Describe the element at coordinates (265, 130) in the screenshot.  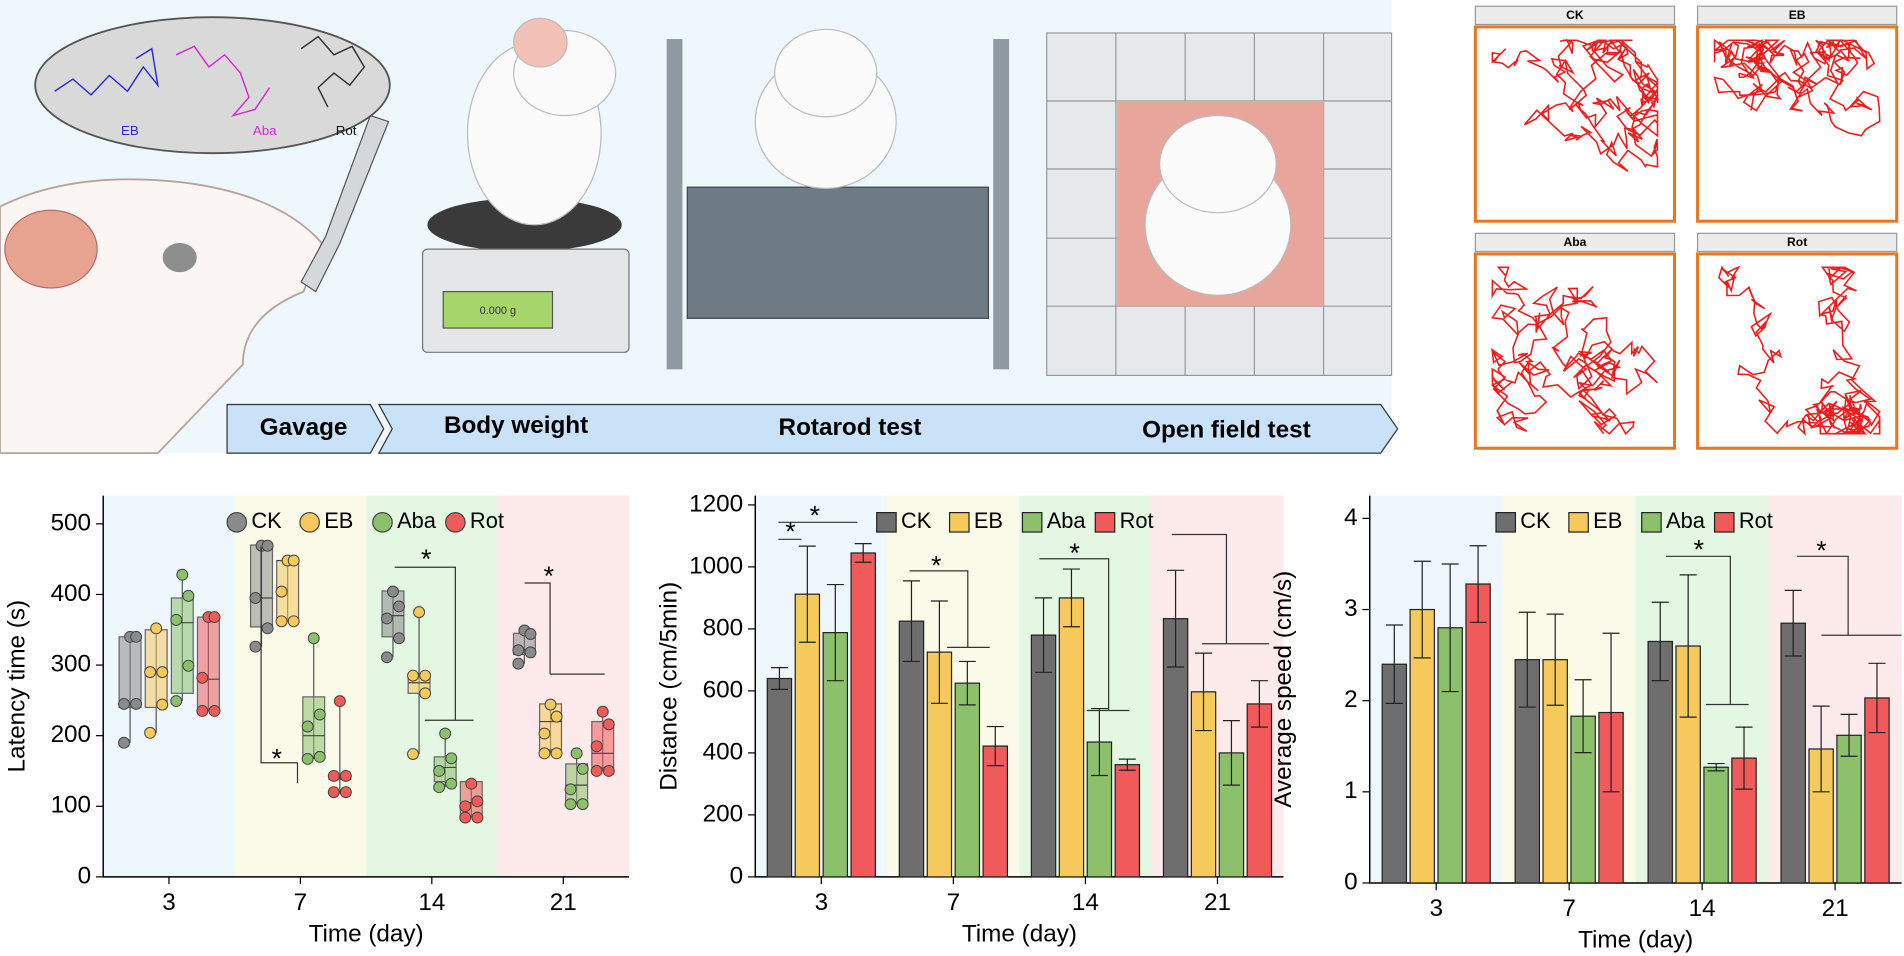
I see `molecule-label: Aba` at that location.